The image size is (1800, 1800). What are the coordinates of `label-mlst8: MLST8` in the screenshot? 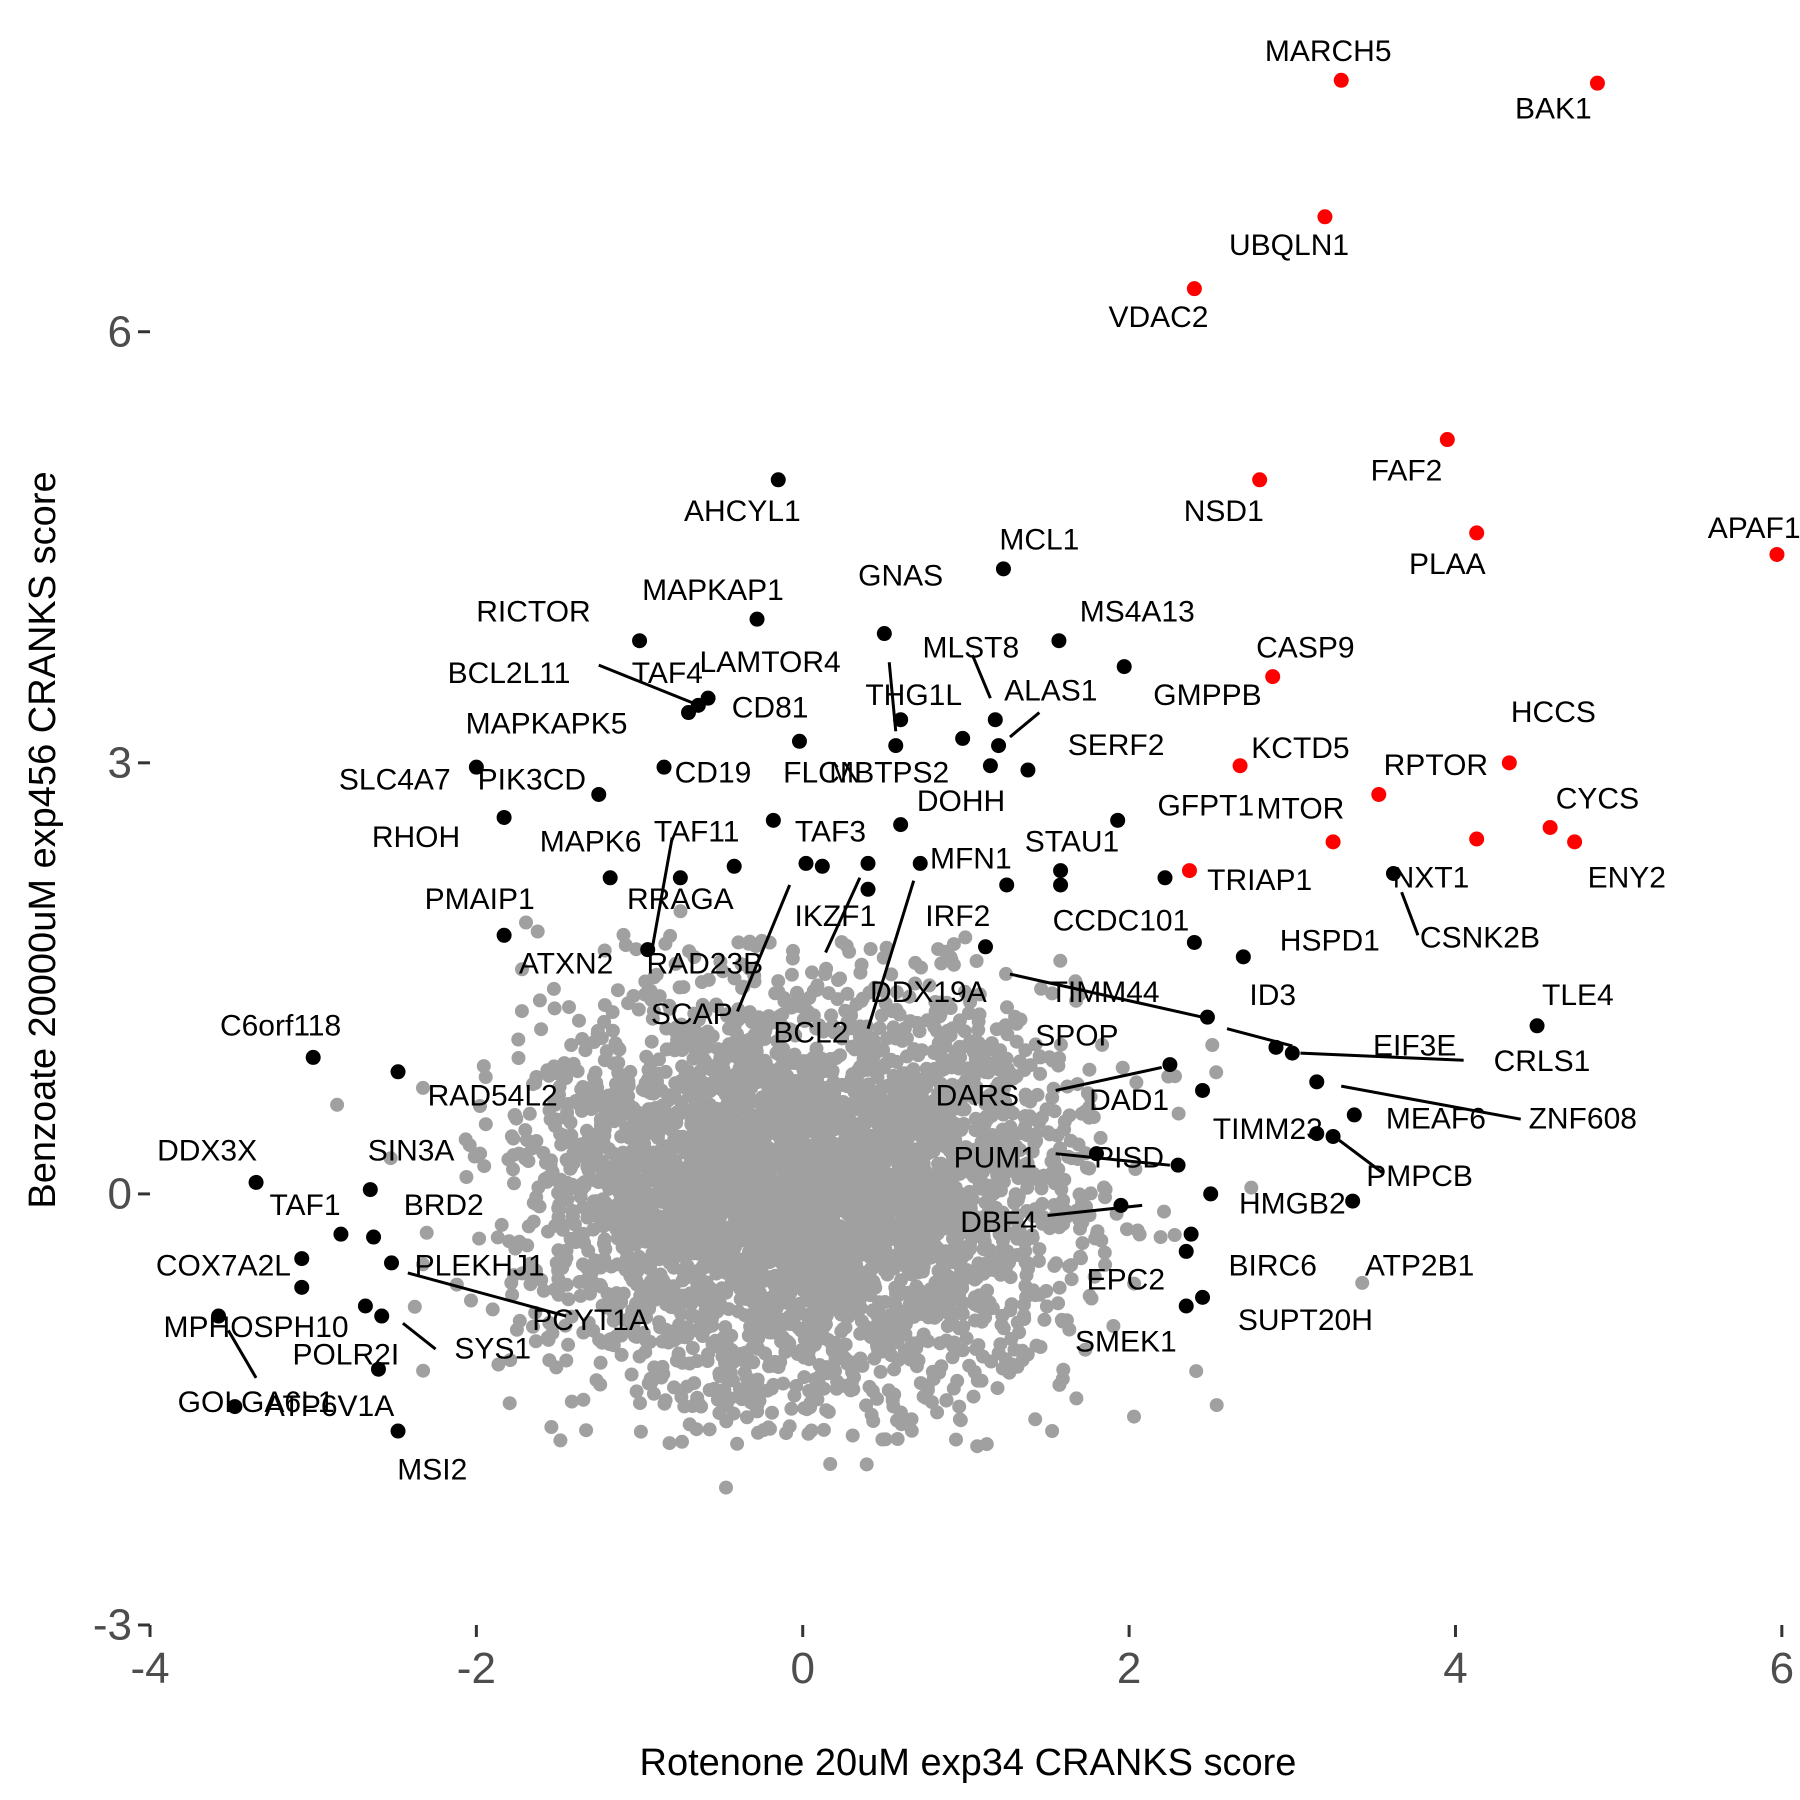 It's located at (970, 647).